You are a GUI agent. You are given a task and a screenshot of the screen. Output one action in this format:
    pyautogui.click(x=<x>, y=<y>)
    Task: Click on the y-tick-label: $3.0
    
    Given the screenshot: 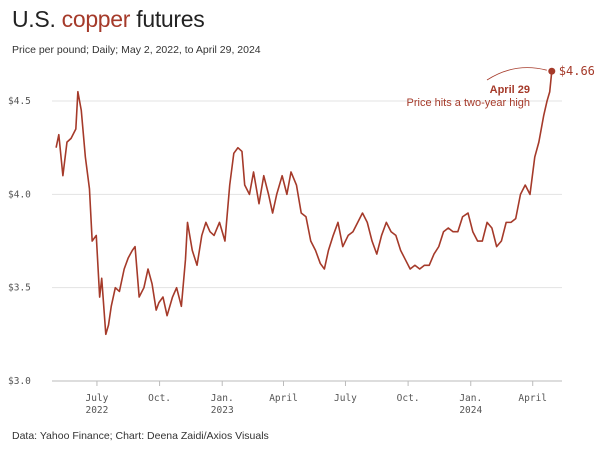 What is the action you would take?
    pyautogui.click(x=19, y=381)
    